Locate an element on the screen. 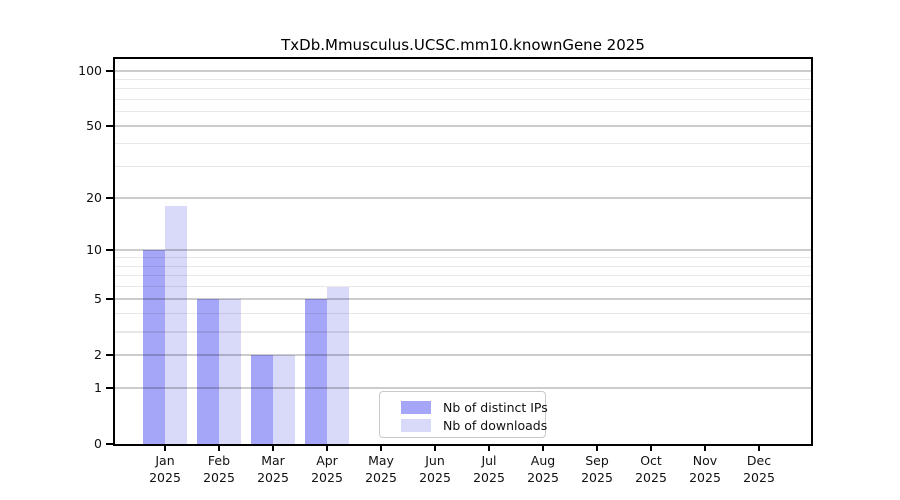  y-axis-tick-label: 5 is located at coordinates (98, 299).